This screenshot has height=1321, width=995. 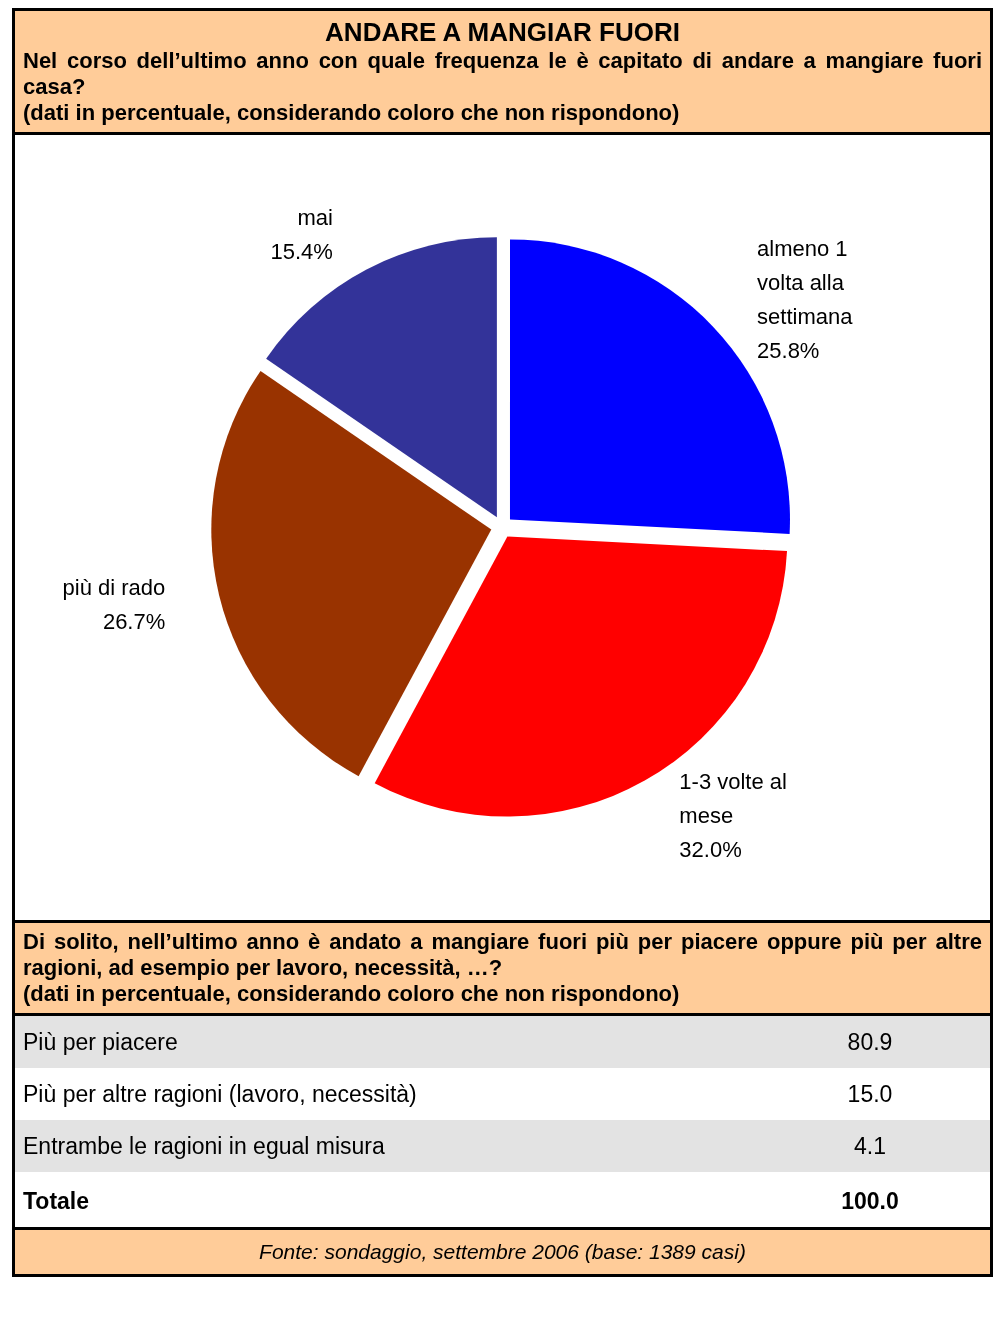 What do you see at coordinates (805, 282) in the screenshot?
I see `slice-label: almeno 1 volta alla settimana` at bounding box center [805, 282].